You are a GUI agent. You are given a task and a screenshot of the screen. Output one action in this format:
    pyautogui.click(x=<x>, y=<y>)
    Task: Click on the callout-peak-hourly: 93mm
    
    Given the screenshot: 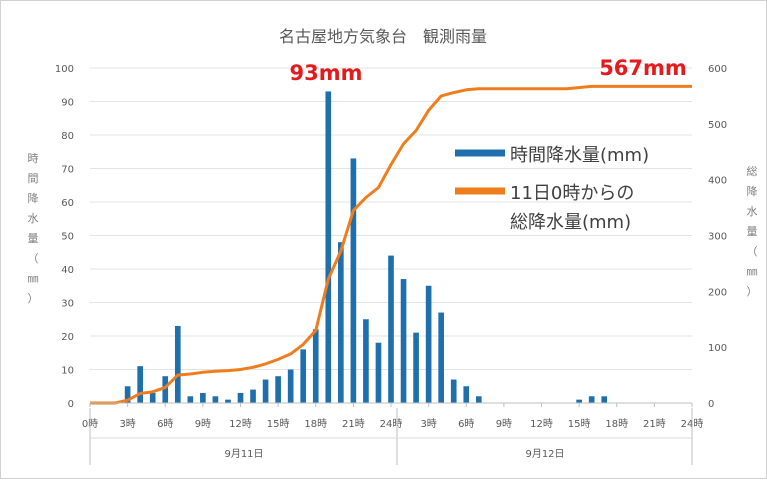 What is the action you would take?
    pyautogui.click(x=326, y=73)
    